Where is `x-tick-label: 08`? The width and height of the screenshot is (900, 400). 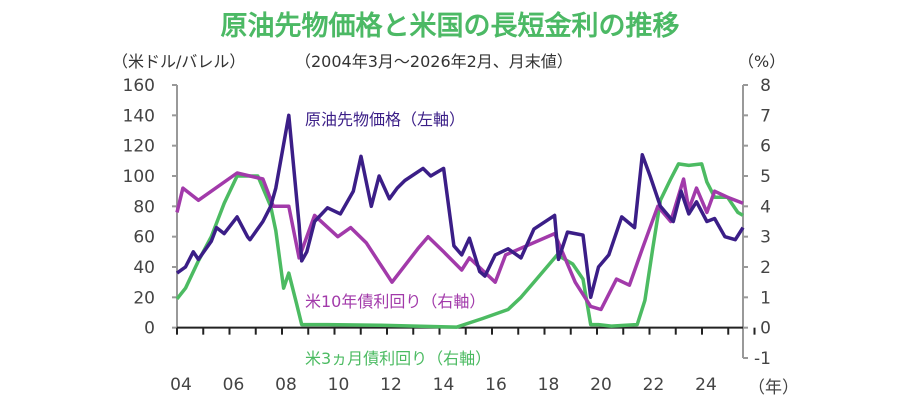 x-tick-label: 08 is located at coordinates (286, 385).